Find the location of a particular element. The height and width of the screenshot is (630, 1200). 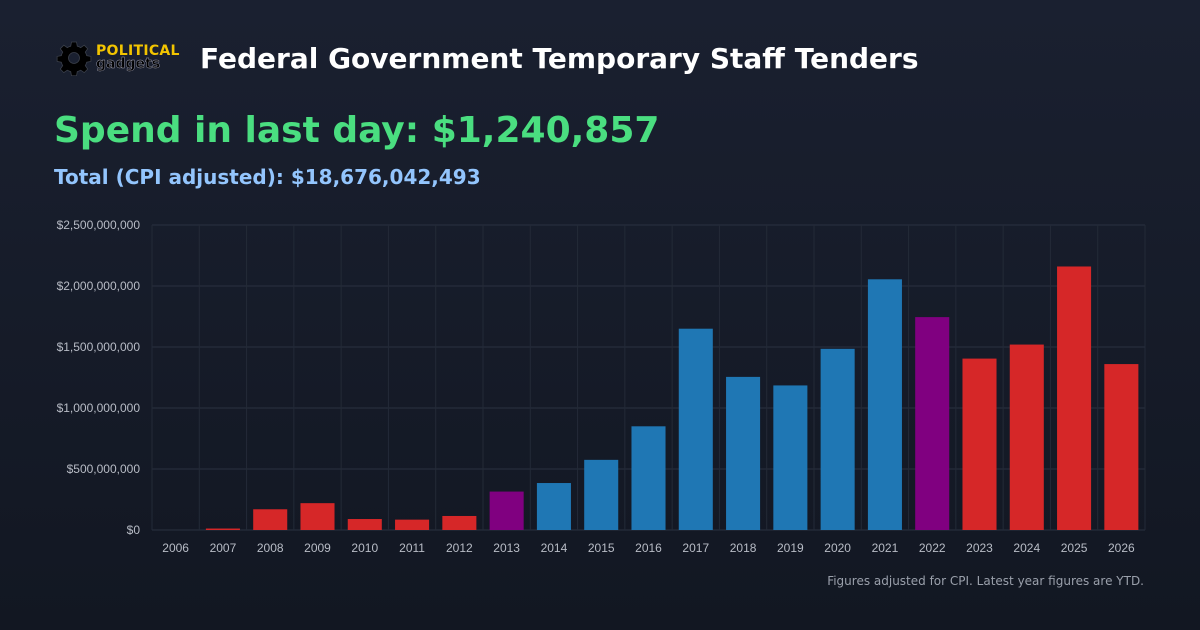

x-tick-label: 2009 is located at coordinates (317, 548).